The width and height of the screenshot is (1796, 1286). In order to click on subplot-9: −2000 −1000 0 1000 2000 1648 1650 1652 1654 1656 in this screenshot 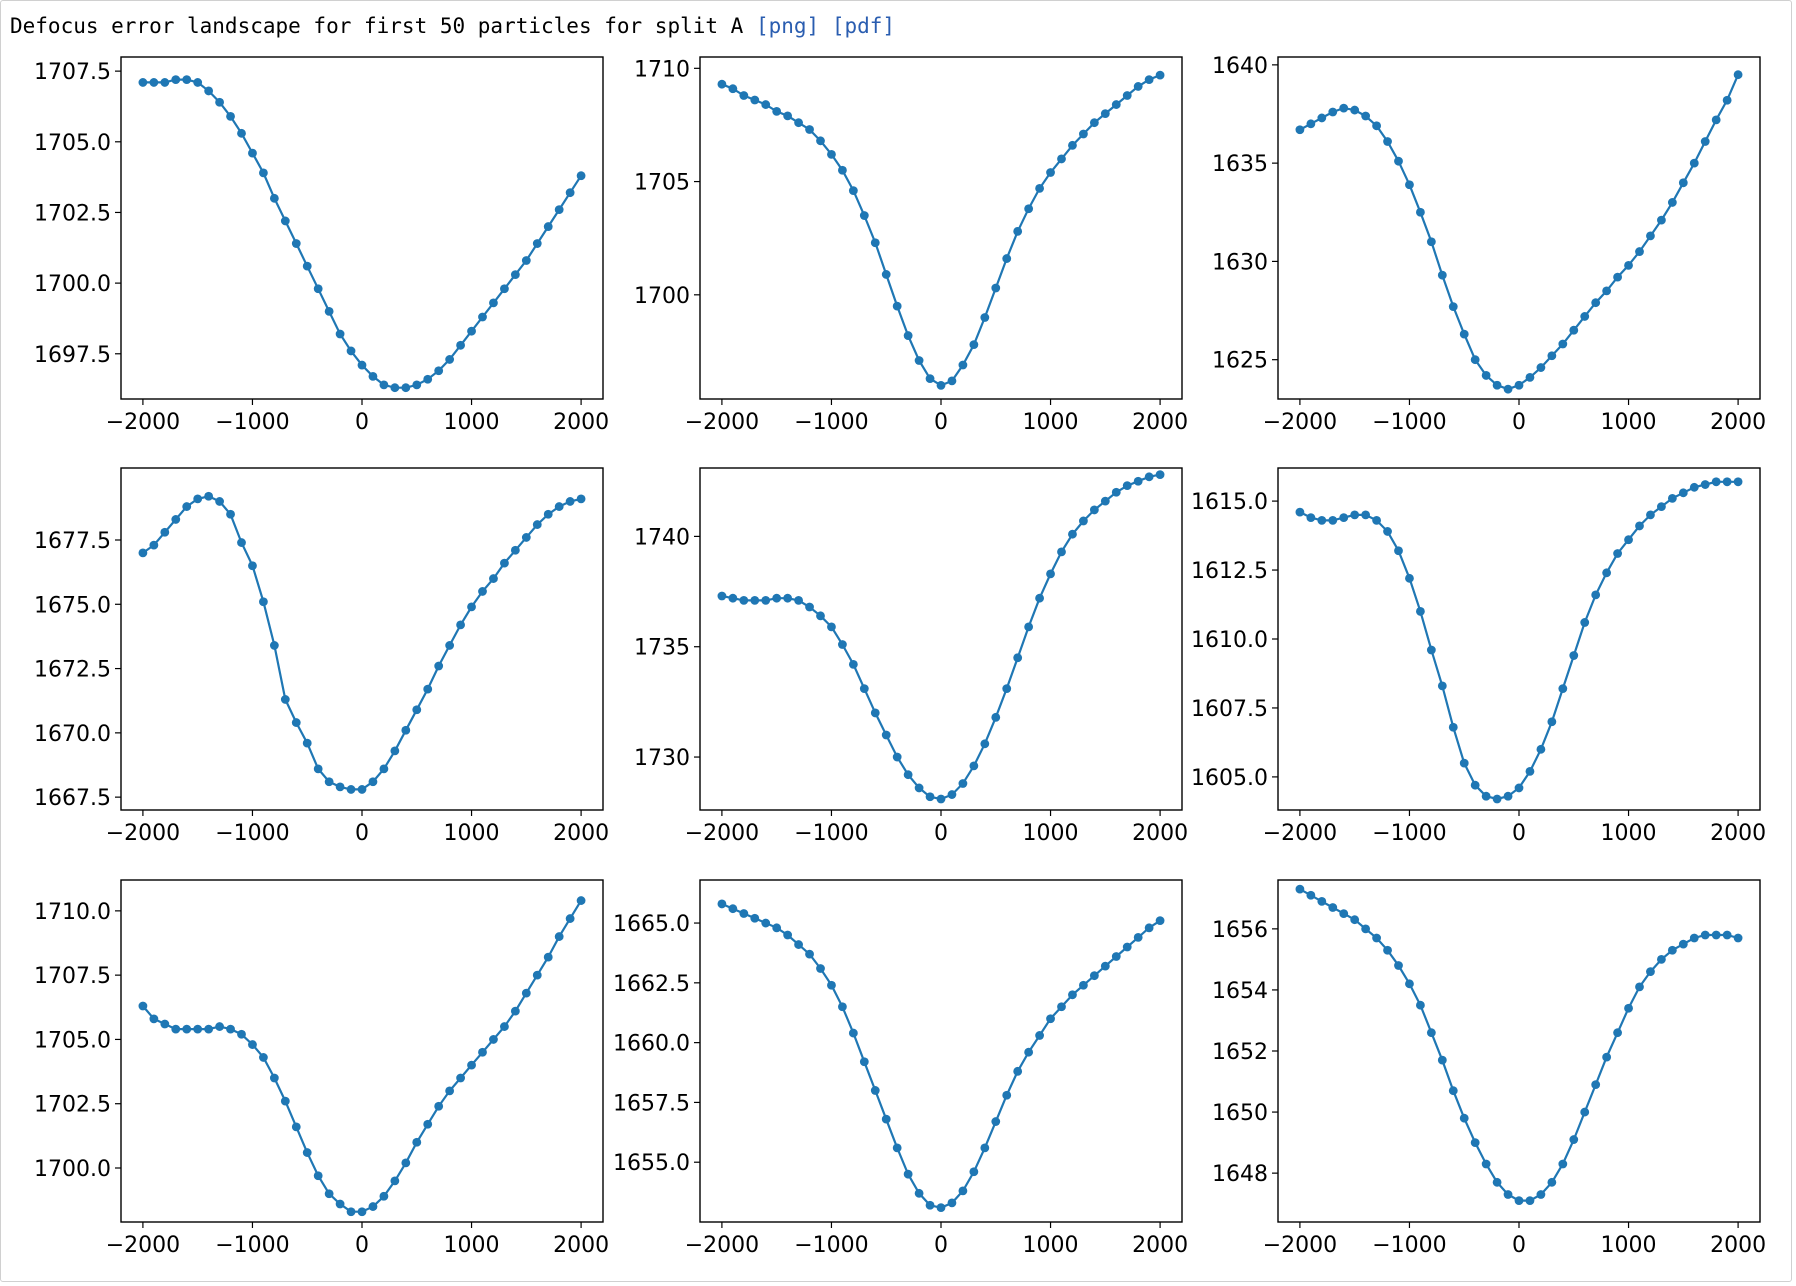, I will do `click(1489, 1068)`.